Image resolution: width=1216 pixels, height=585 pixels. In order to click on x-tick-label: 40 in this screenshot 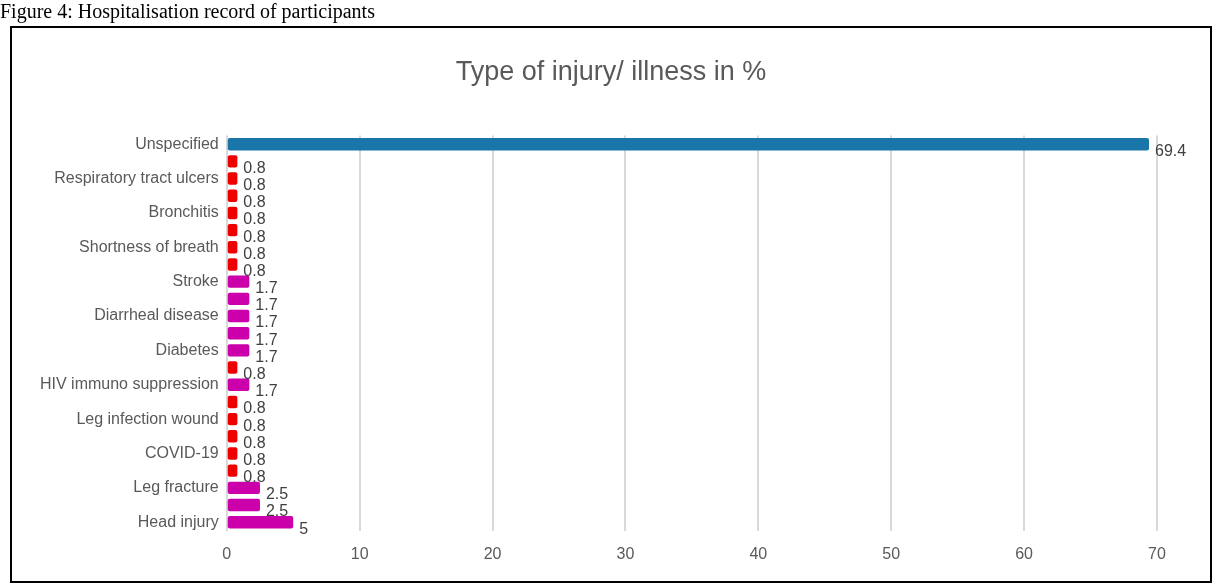, I will do `click(758, 553)`.